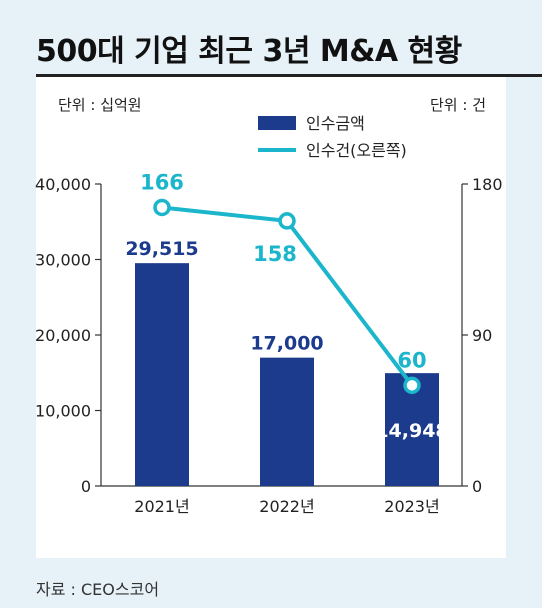  What do you see at coordinates (411, 431) in the screenshot?
I see `bar-value-label: 14,948` at bounding box center [411, 431].